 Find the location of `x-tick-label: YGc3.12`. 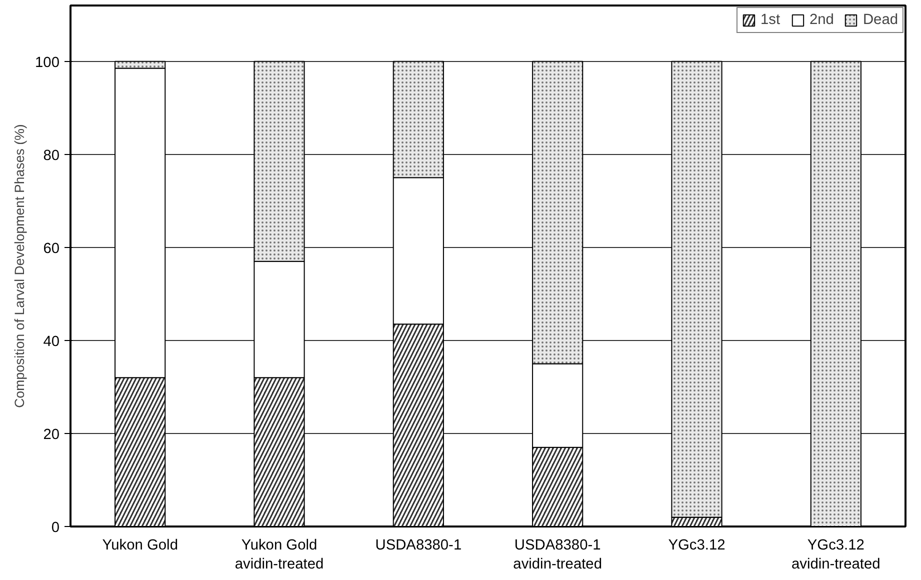

x-tick-label: YGc3.12 is located at coordinates (697, 546).